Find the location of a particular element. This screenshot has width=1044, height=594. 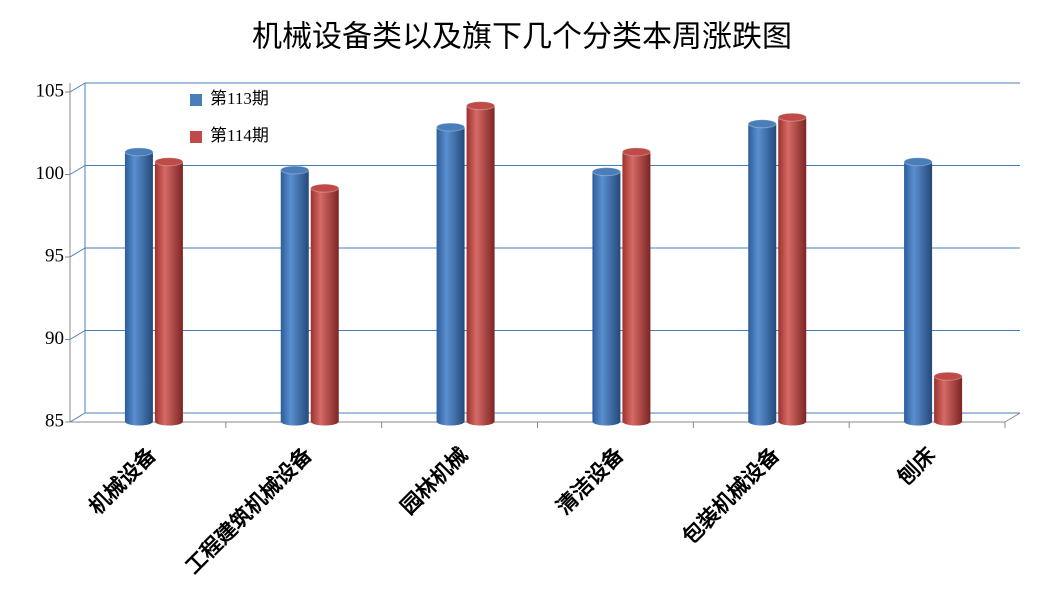

x-tick-label: 包装机械设备 is located at coordinates (731, 495).